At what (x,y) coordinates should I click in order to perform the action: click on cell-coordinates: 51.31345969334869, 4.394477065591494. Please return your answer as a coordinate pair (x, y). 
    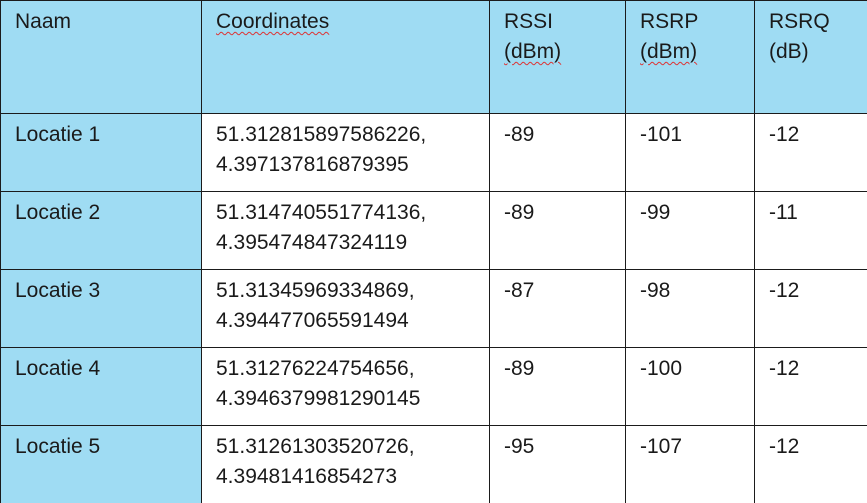
    Looking at the image, I should click on (345, 308).